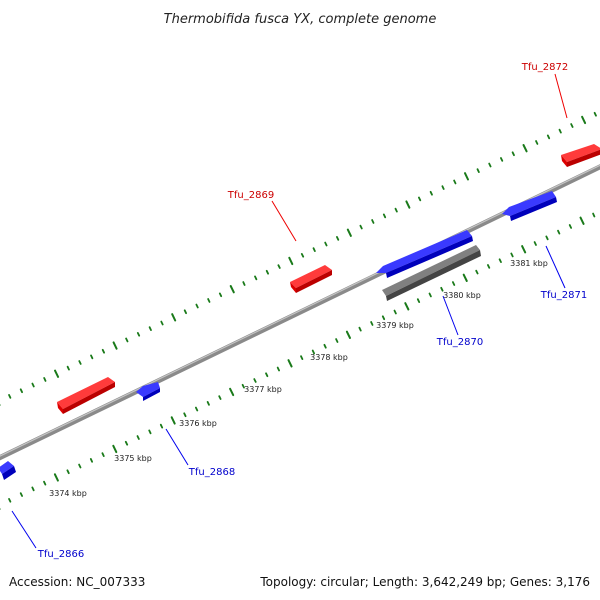 Image resolution: width=600 pixels, height=600 pixels. Describe the element at coordinates (329, 357) in the screenshot. I see `scale-label-3378: 3378 kbp` at that location.